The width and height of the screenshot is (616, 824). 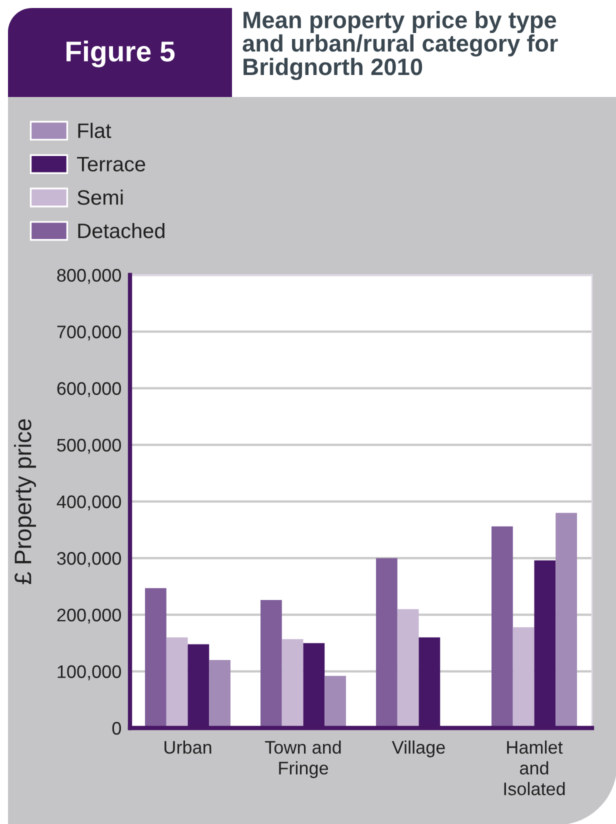 What do you see at coordinates (303, 759) in the screenshot?
I see `x-tick-label: Town and Fringe` at bounding box center [303, 759].